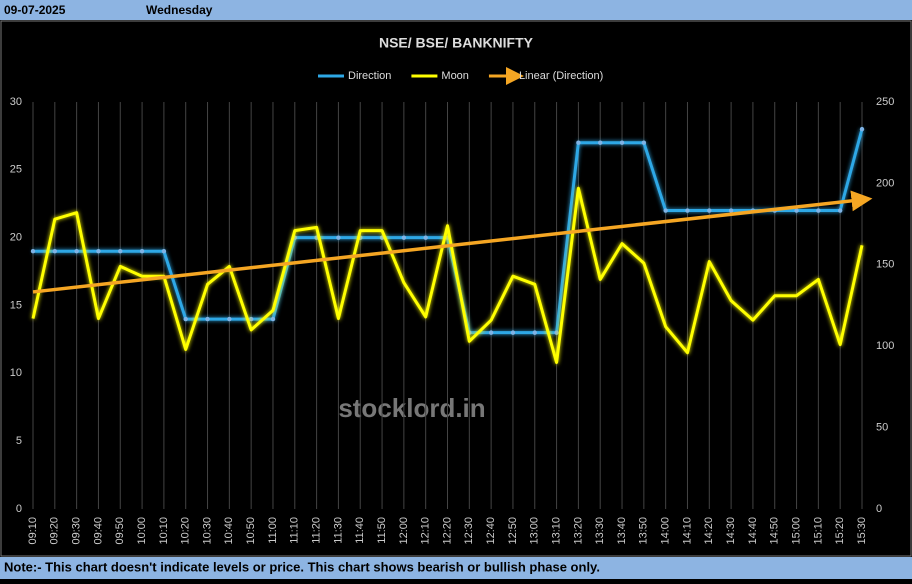  I want to click on y-tick-label: 20, so click(16, 238).